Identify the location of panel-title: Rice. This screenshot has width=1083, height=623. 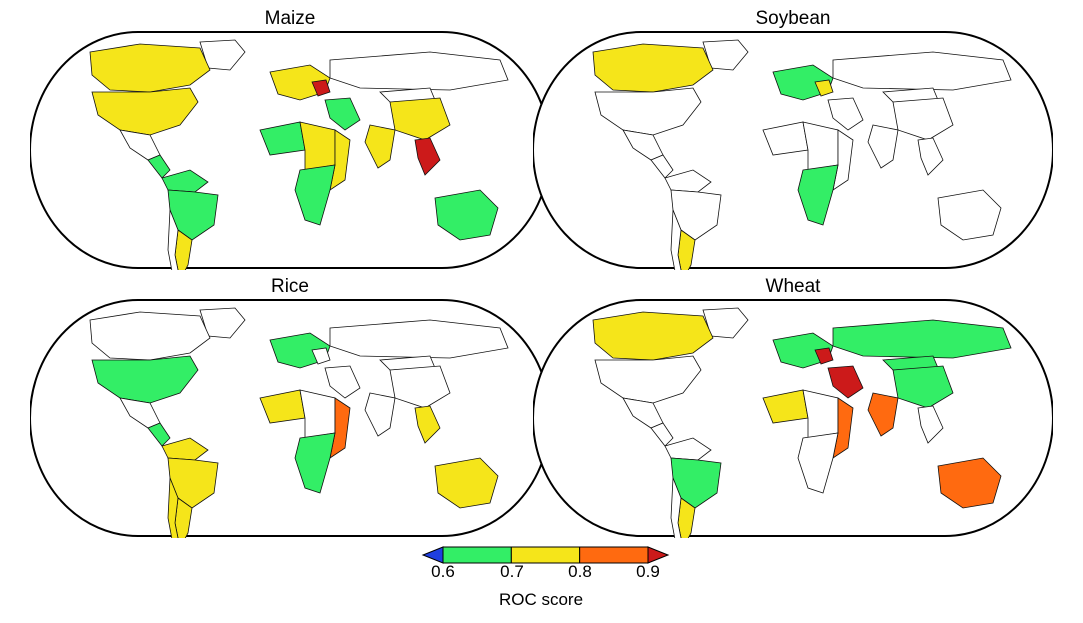
(289, 286).